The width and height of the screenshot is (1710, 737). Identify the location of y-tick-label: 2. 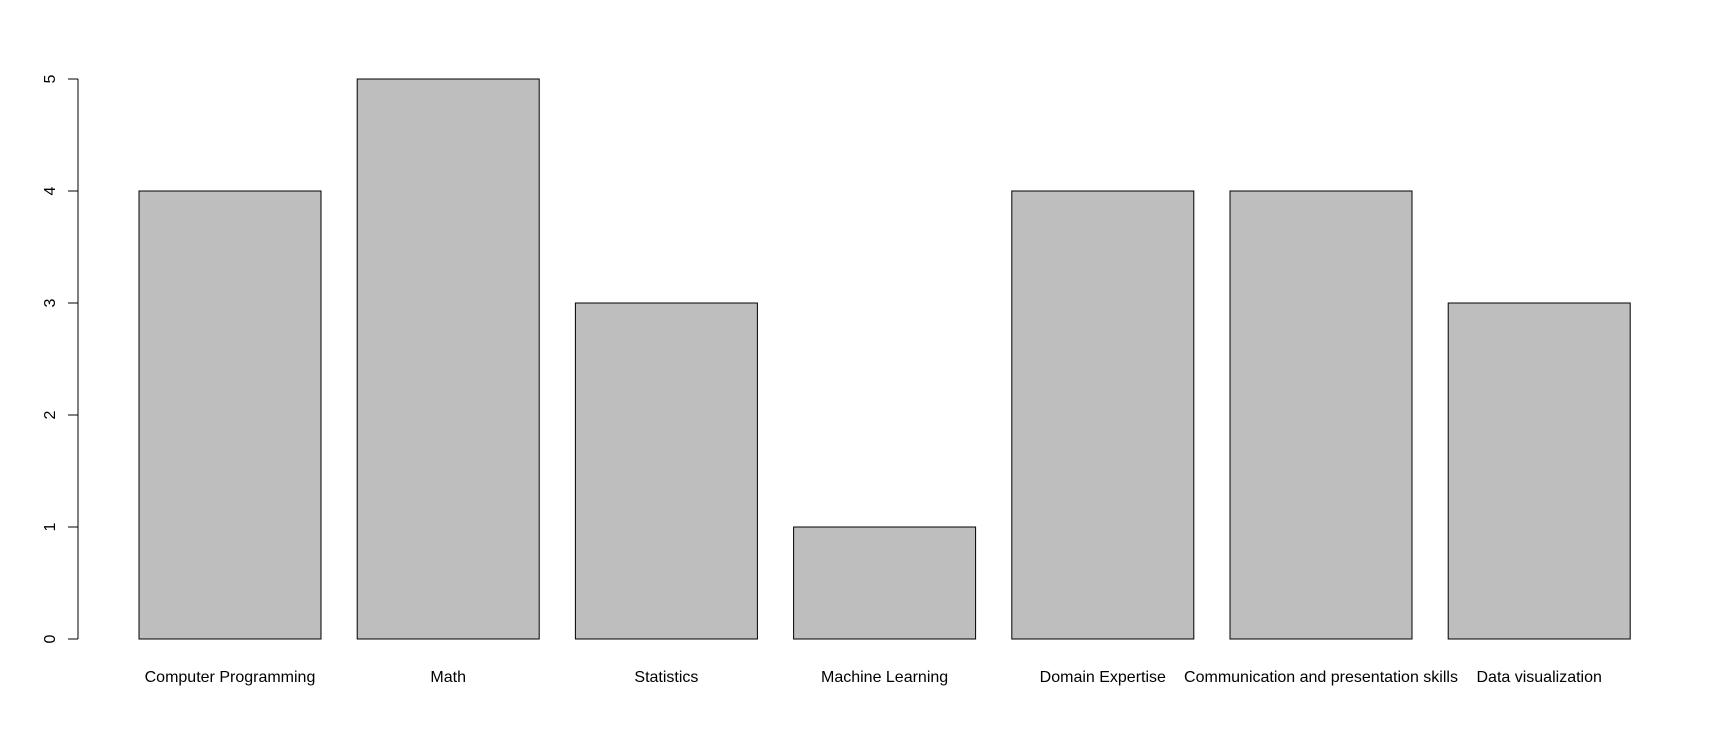
(50, 414).